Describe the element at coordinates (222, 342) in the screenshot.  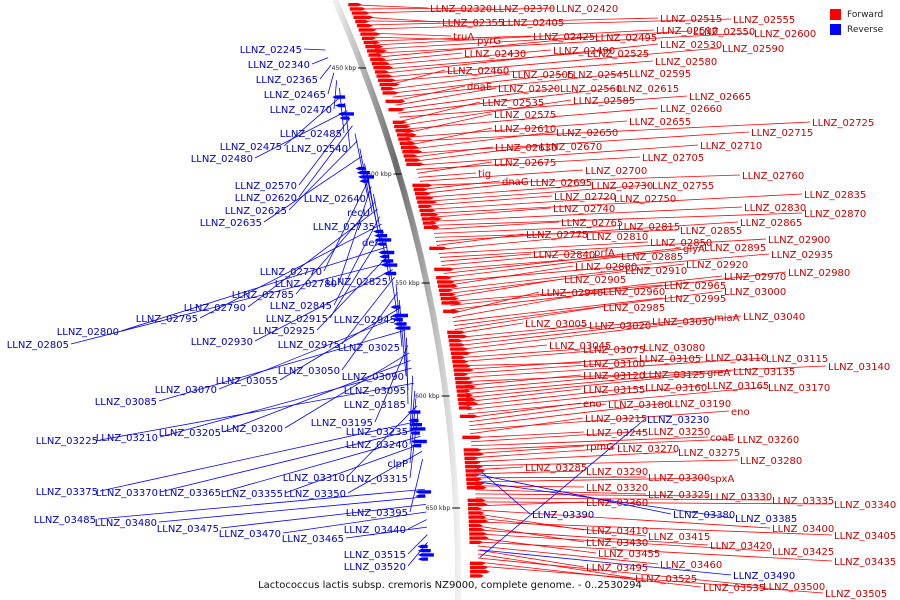
I see `gene-label-llnz-02930: LLNZ_02930` at that location.